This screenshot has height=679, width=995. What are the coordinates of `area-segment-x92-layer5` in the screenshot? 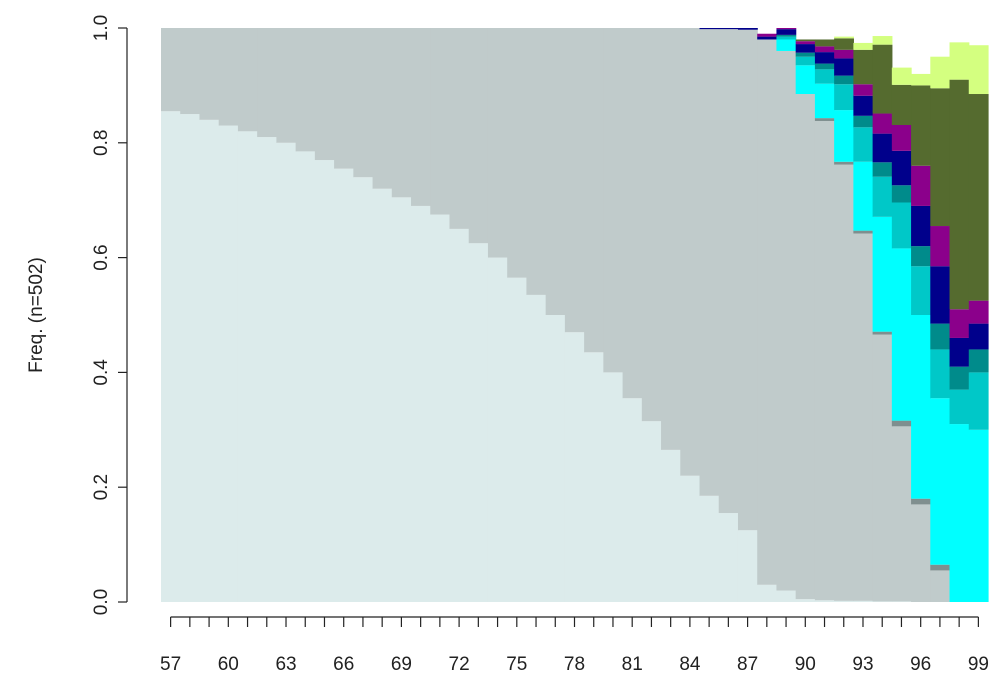 It's located at (844, 80).